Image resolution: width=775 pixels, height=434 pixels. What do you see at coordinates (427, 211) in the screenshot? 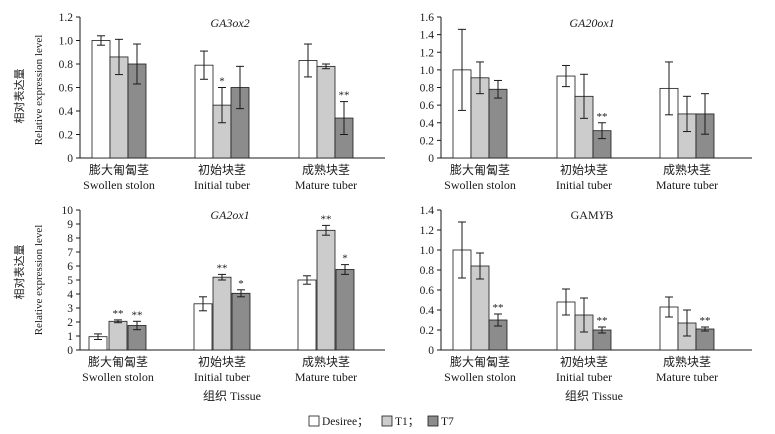
I see `gamyb-y-tick-label: 1.4` at bounding box center [427, 211].